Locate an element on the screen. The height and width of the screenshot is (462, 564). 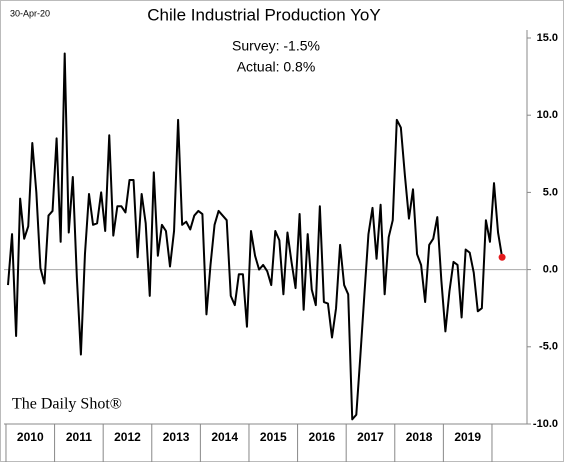
y-tick-label: 0.0 is located at coordinates (550, 270).